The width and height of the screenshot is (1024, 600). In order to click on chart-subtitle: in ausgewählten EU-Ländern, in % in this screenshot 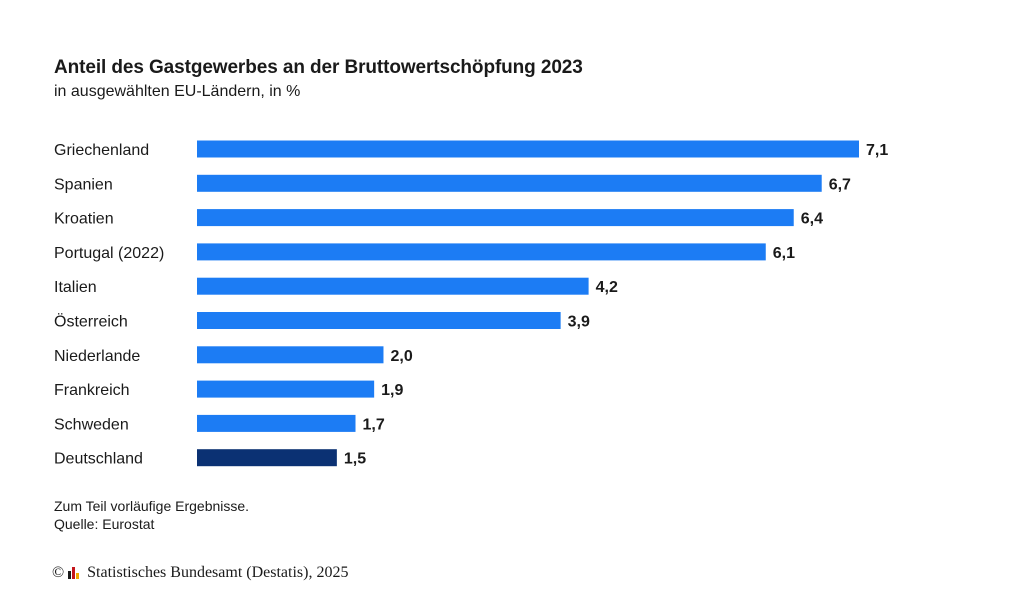, I will do `click(177, 91)`.